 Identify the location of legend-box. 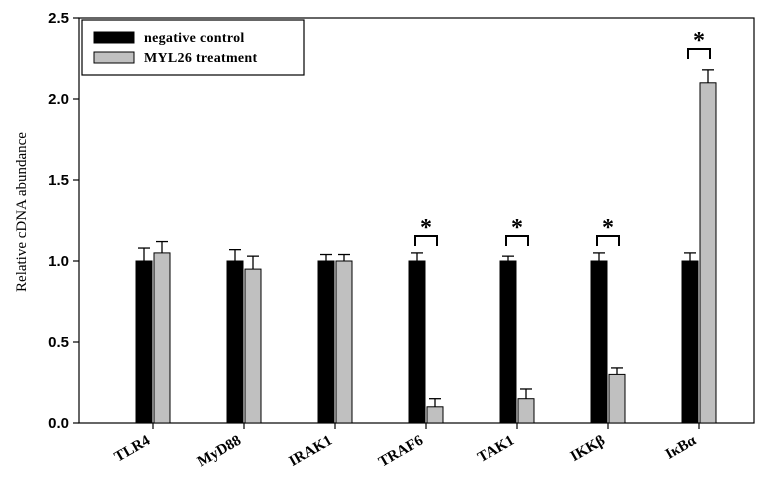
(193, 47).